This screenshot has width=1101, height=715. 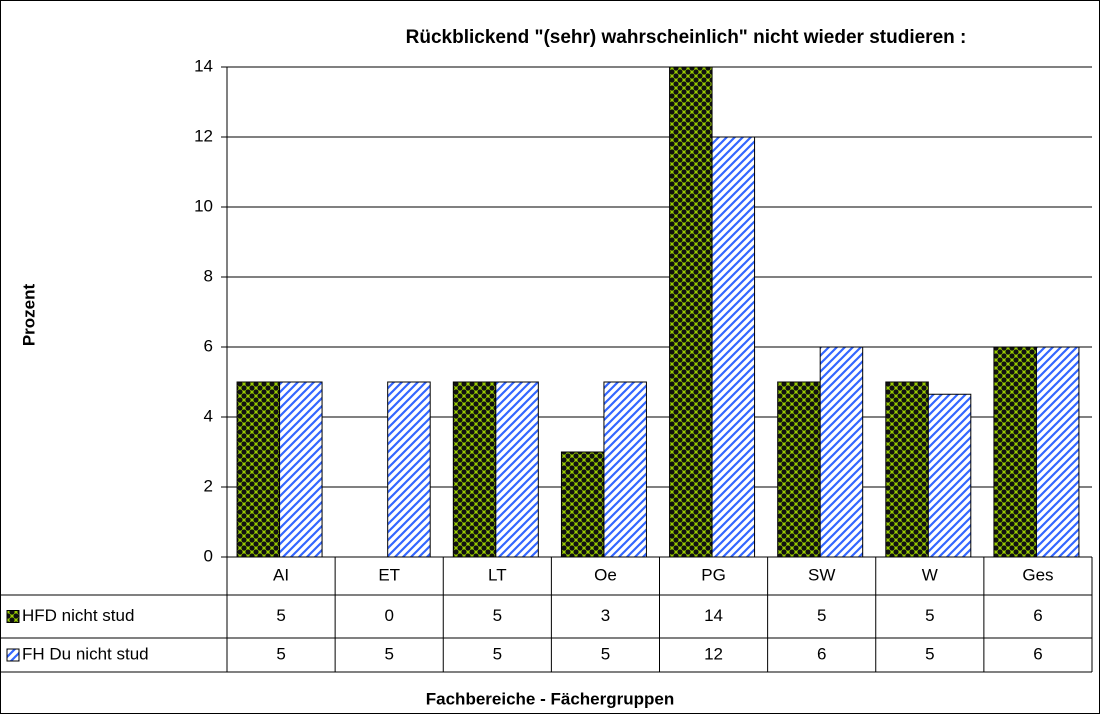 What do you see at coordinates (203, 65) in the screenshot?
I see `y-tick-label: 14` at bounding box center [203, 65].